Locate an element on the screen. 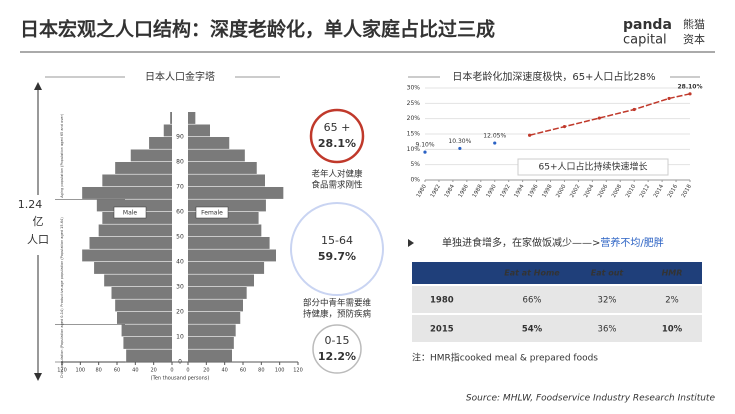 The image size is (735, 414). chart-title: 日本老龄化加深速度极快，65+人口占比28% is located at coordinates (553, 76).